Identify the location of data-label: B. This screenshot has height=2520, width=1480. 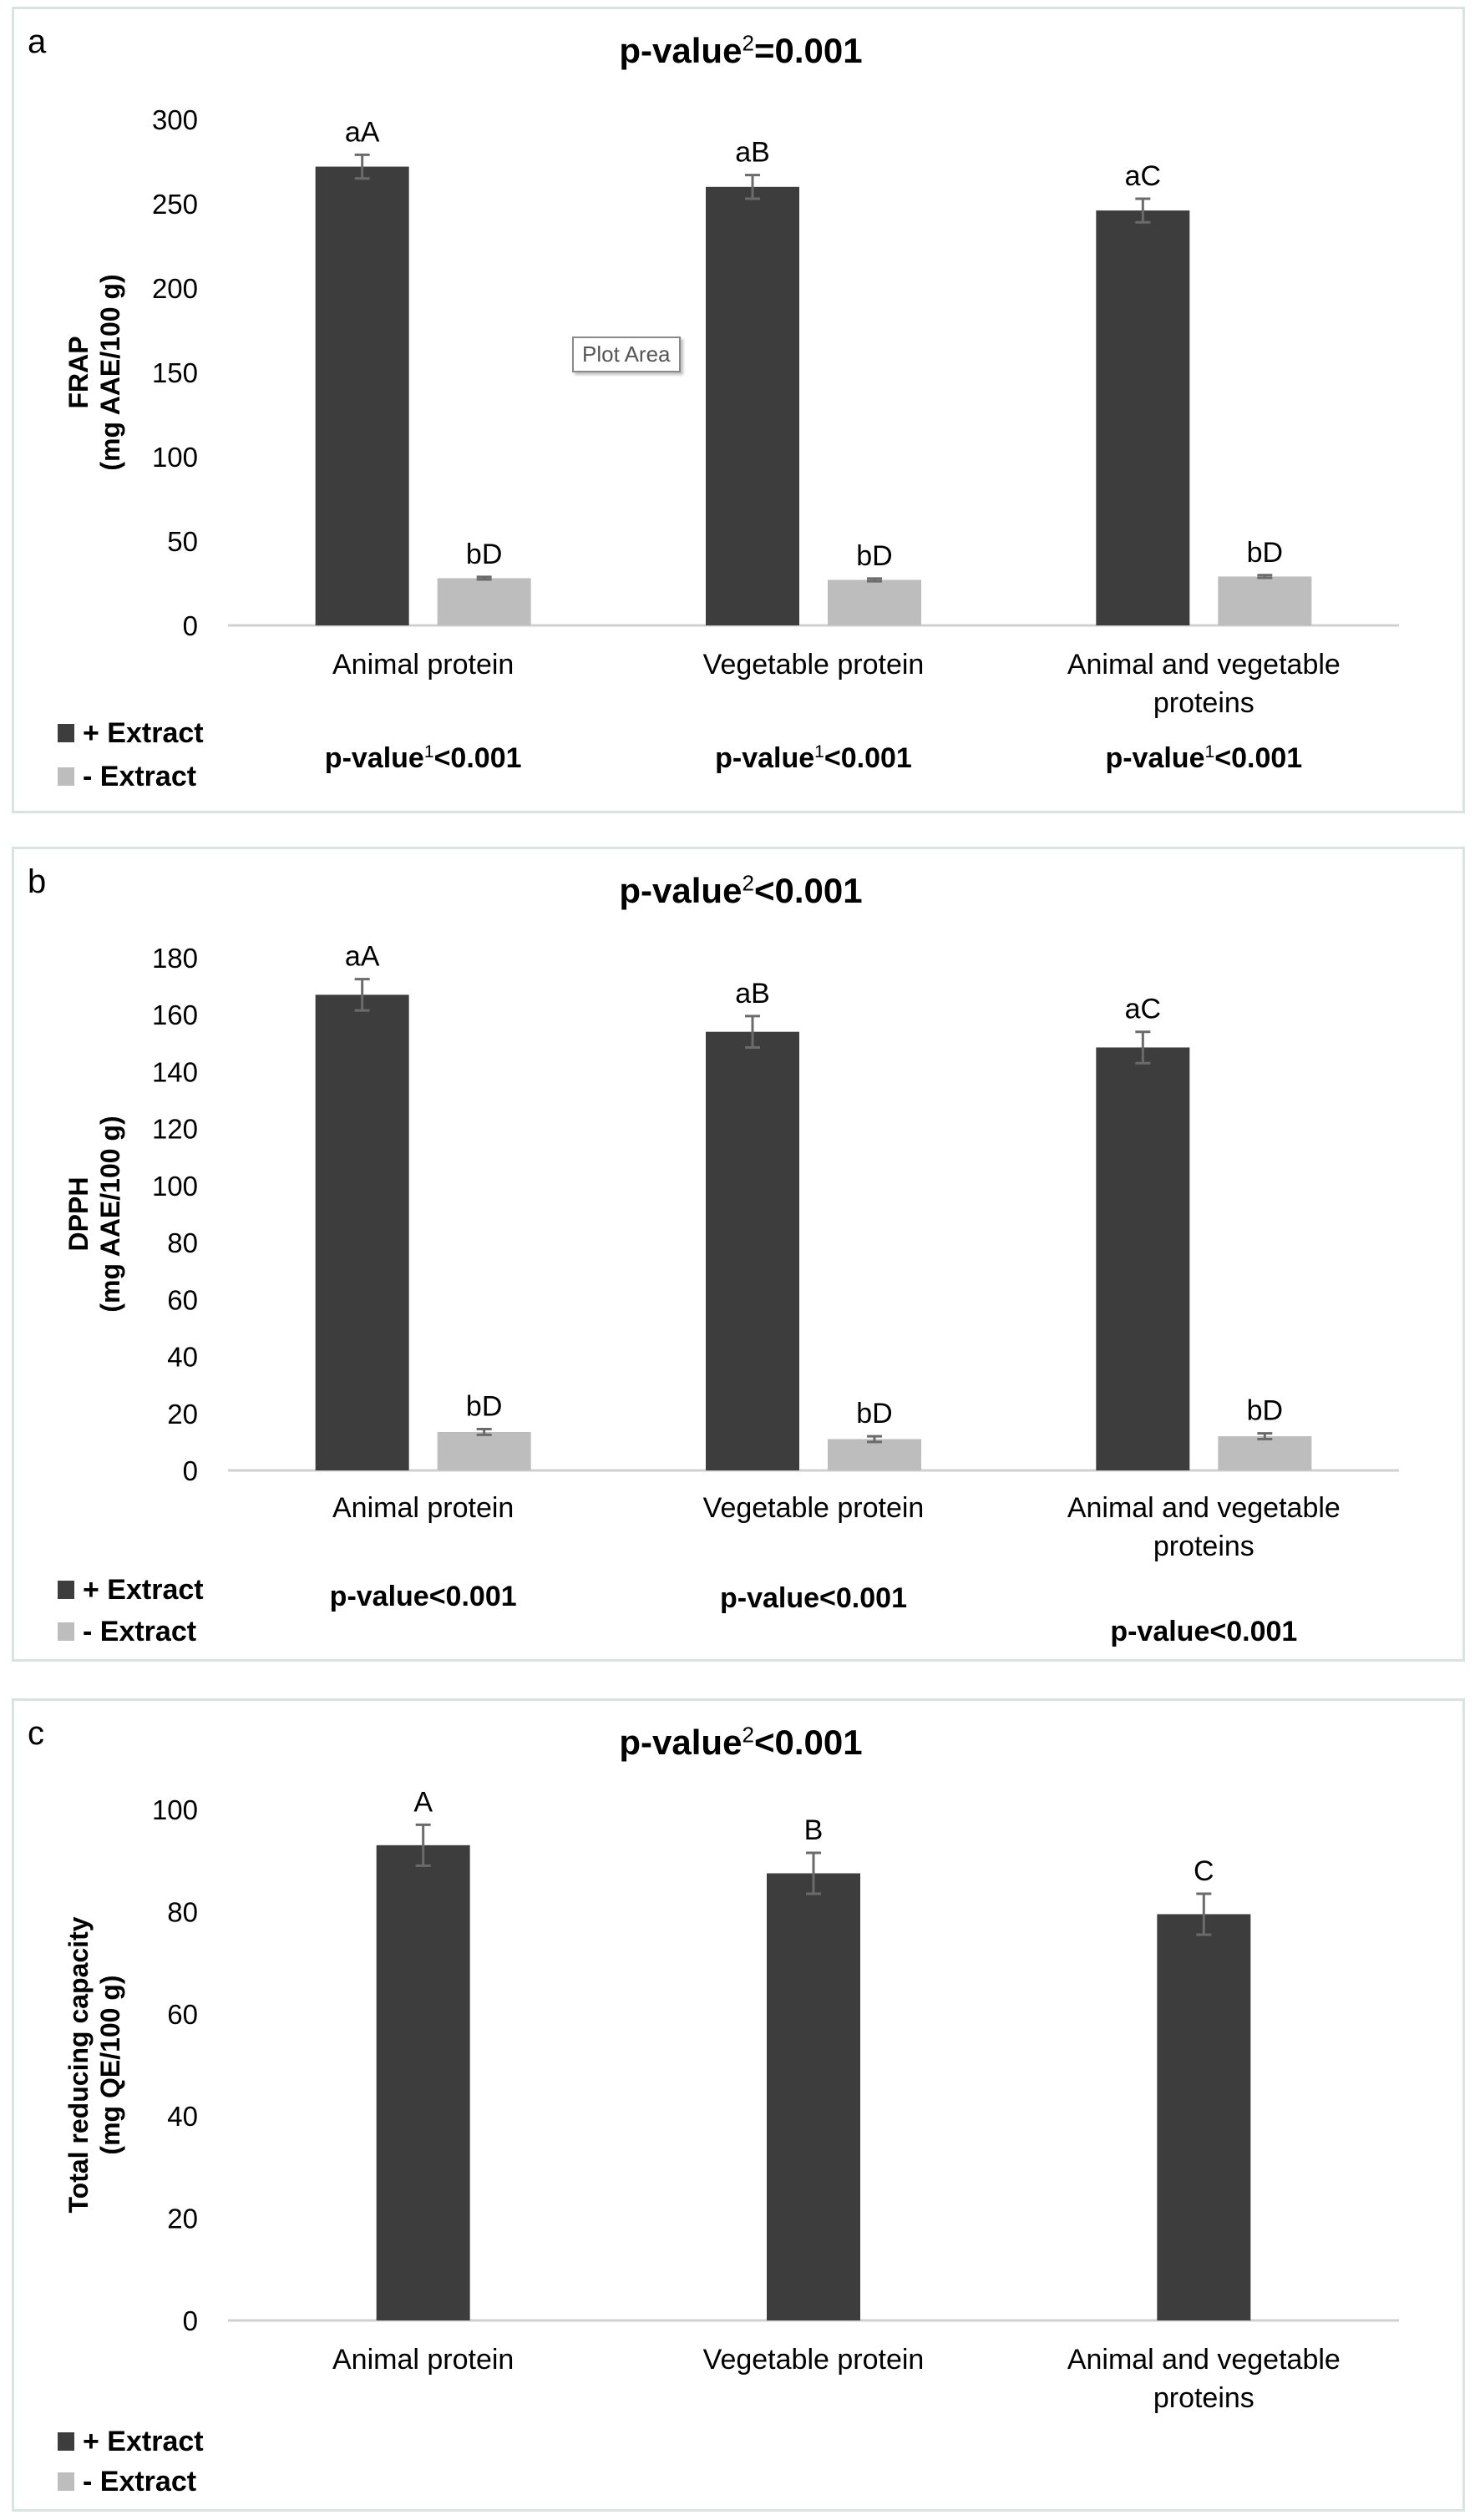
(814, 1830).